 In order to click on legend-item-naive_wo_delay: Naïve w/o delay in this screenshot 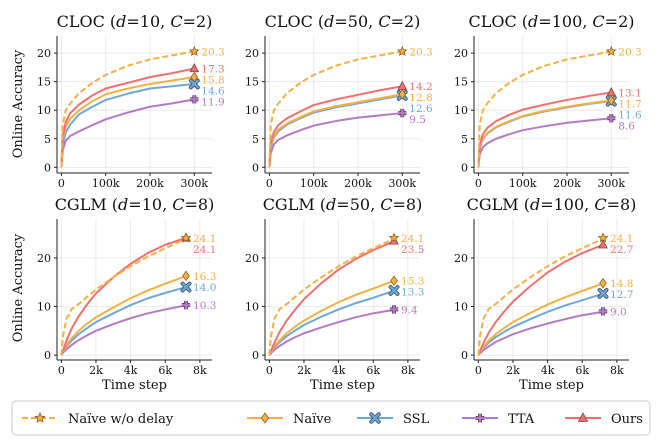, I will do `click(98, 419)`.